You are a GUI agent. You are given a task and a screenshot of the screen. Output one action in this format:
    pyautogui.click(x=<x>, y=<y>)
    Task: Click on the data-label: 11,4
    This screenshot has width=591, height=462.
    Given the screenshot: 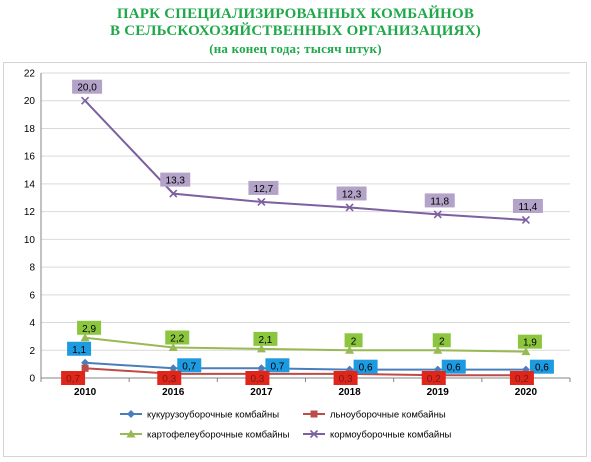 What is the action you would take?
    pyautogui.click(x=528, y=207)
    